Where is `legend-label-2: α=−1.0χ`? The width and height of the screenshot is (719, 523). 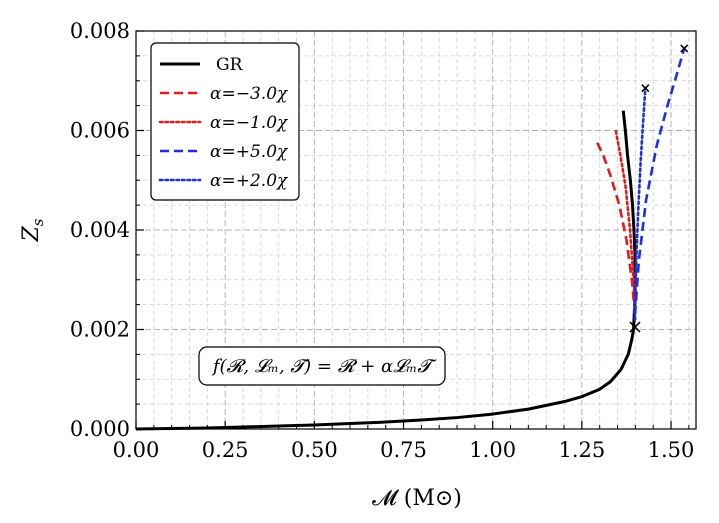 legend-label-2: α=−1.0χ is located at coordinates (249, 123).